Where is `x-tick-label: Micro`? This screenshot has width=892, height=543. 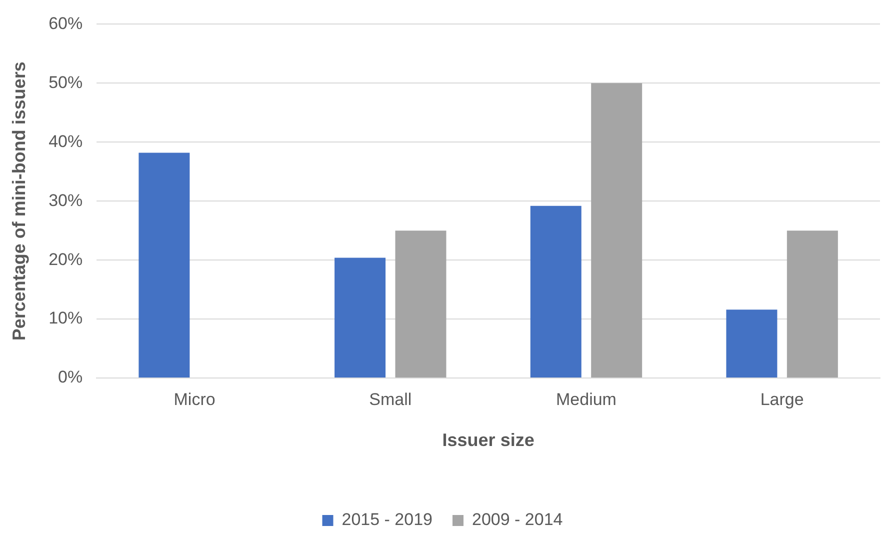 x-tick-label: Micro is located at coordinates (195, 399).